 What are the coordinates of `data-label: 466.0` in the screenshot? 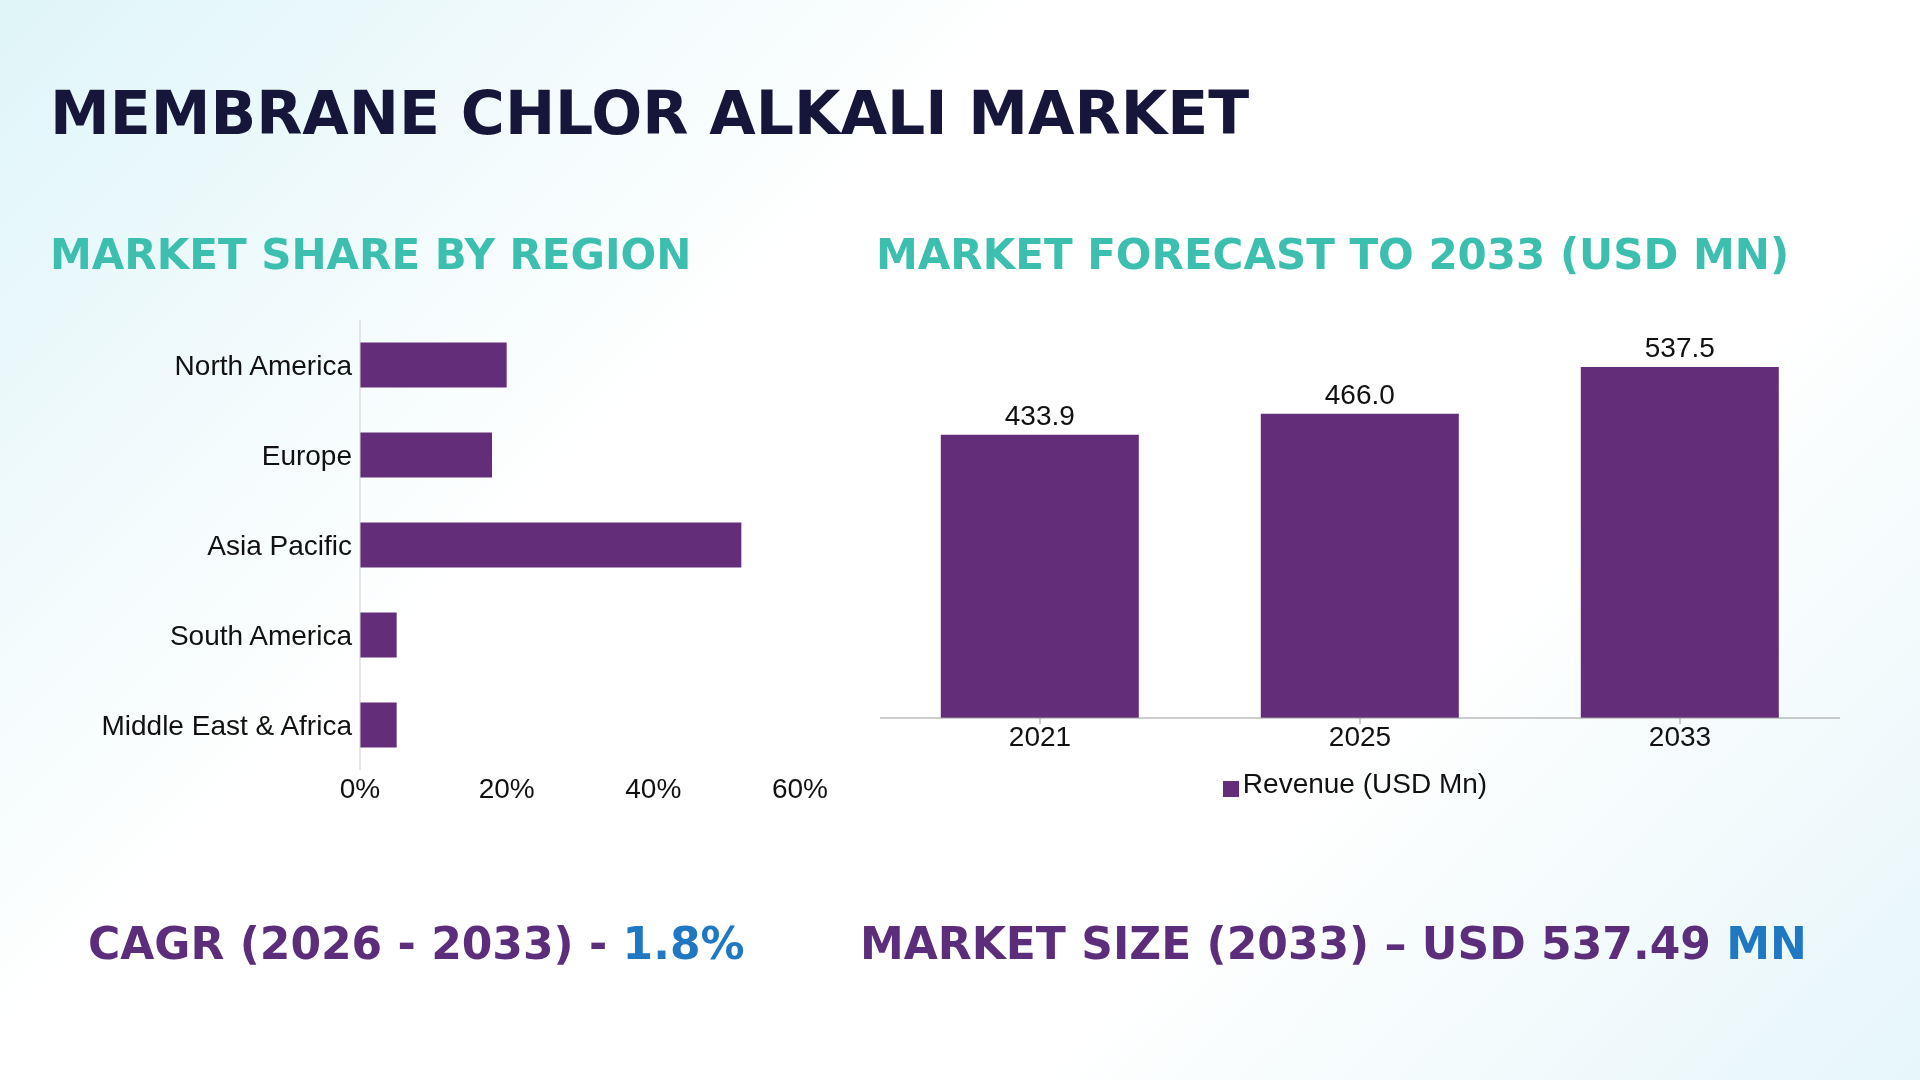 It's located at (1359, 394).